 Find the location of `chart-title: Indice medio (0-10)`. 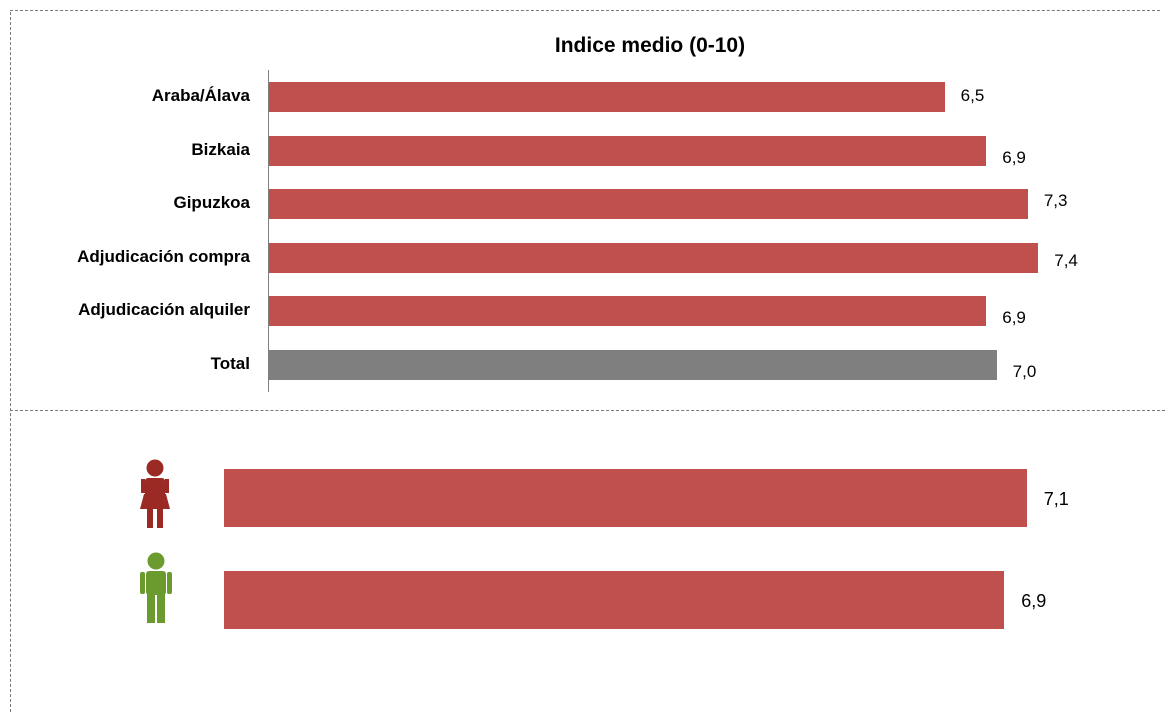

chart-title: Indice medio (0-10) is located at coordinates (650, 45).